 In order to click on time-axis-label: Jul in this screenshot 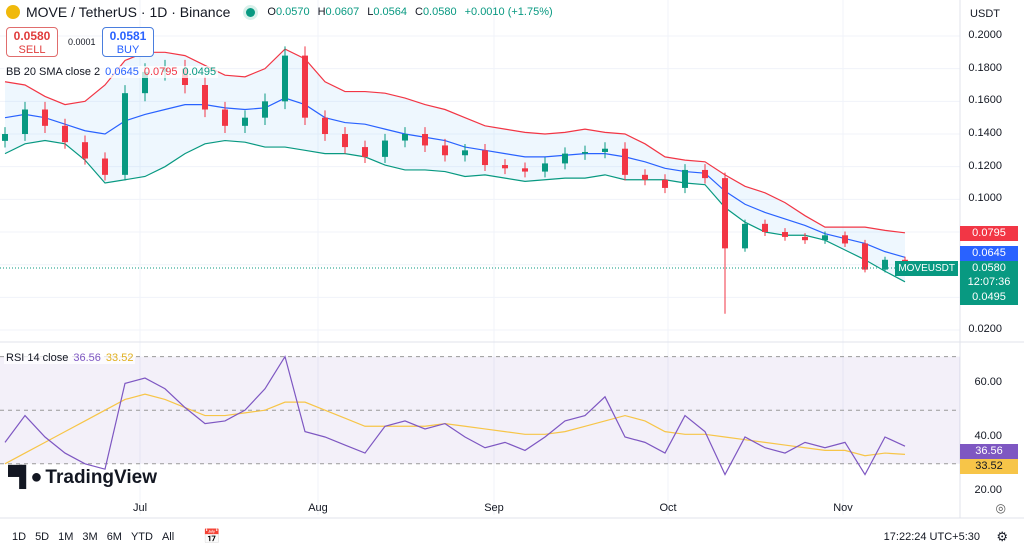, I will do `click(140, 508)`.